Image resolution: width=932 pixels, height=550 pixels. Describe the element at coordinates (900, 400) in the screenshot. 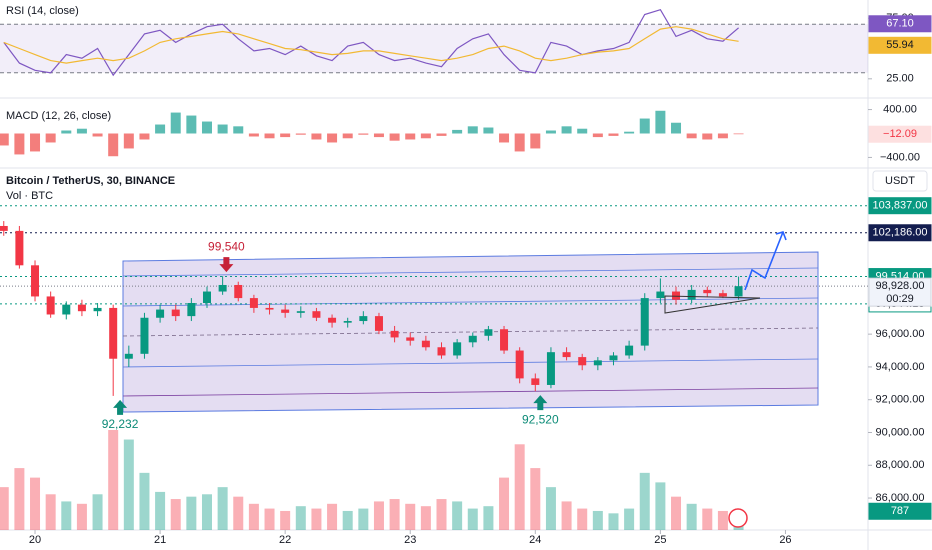

I see `y-tick-label: 92,000.00` at that location.